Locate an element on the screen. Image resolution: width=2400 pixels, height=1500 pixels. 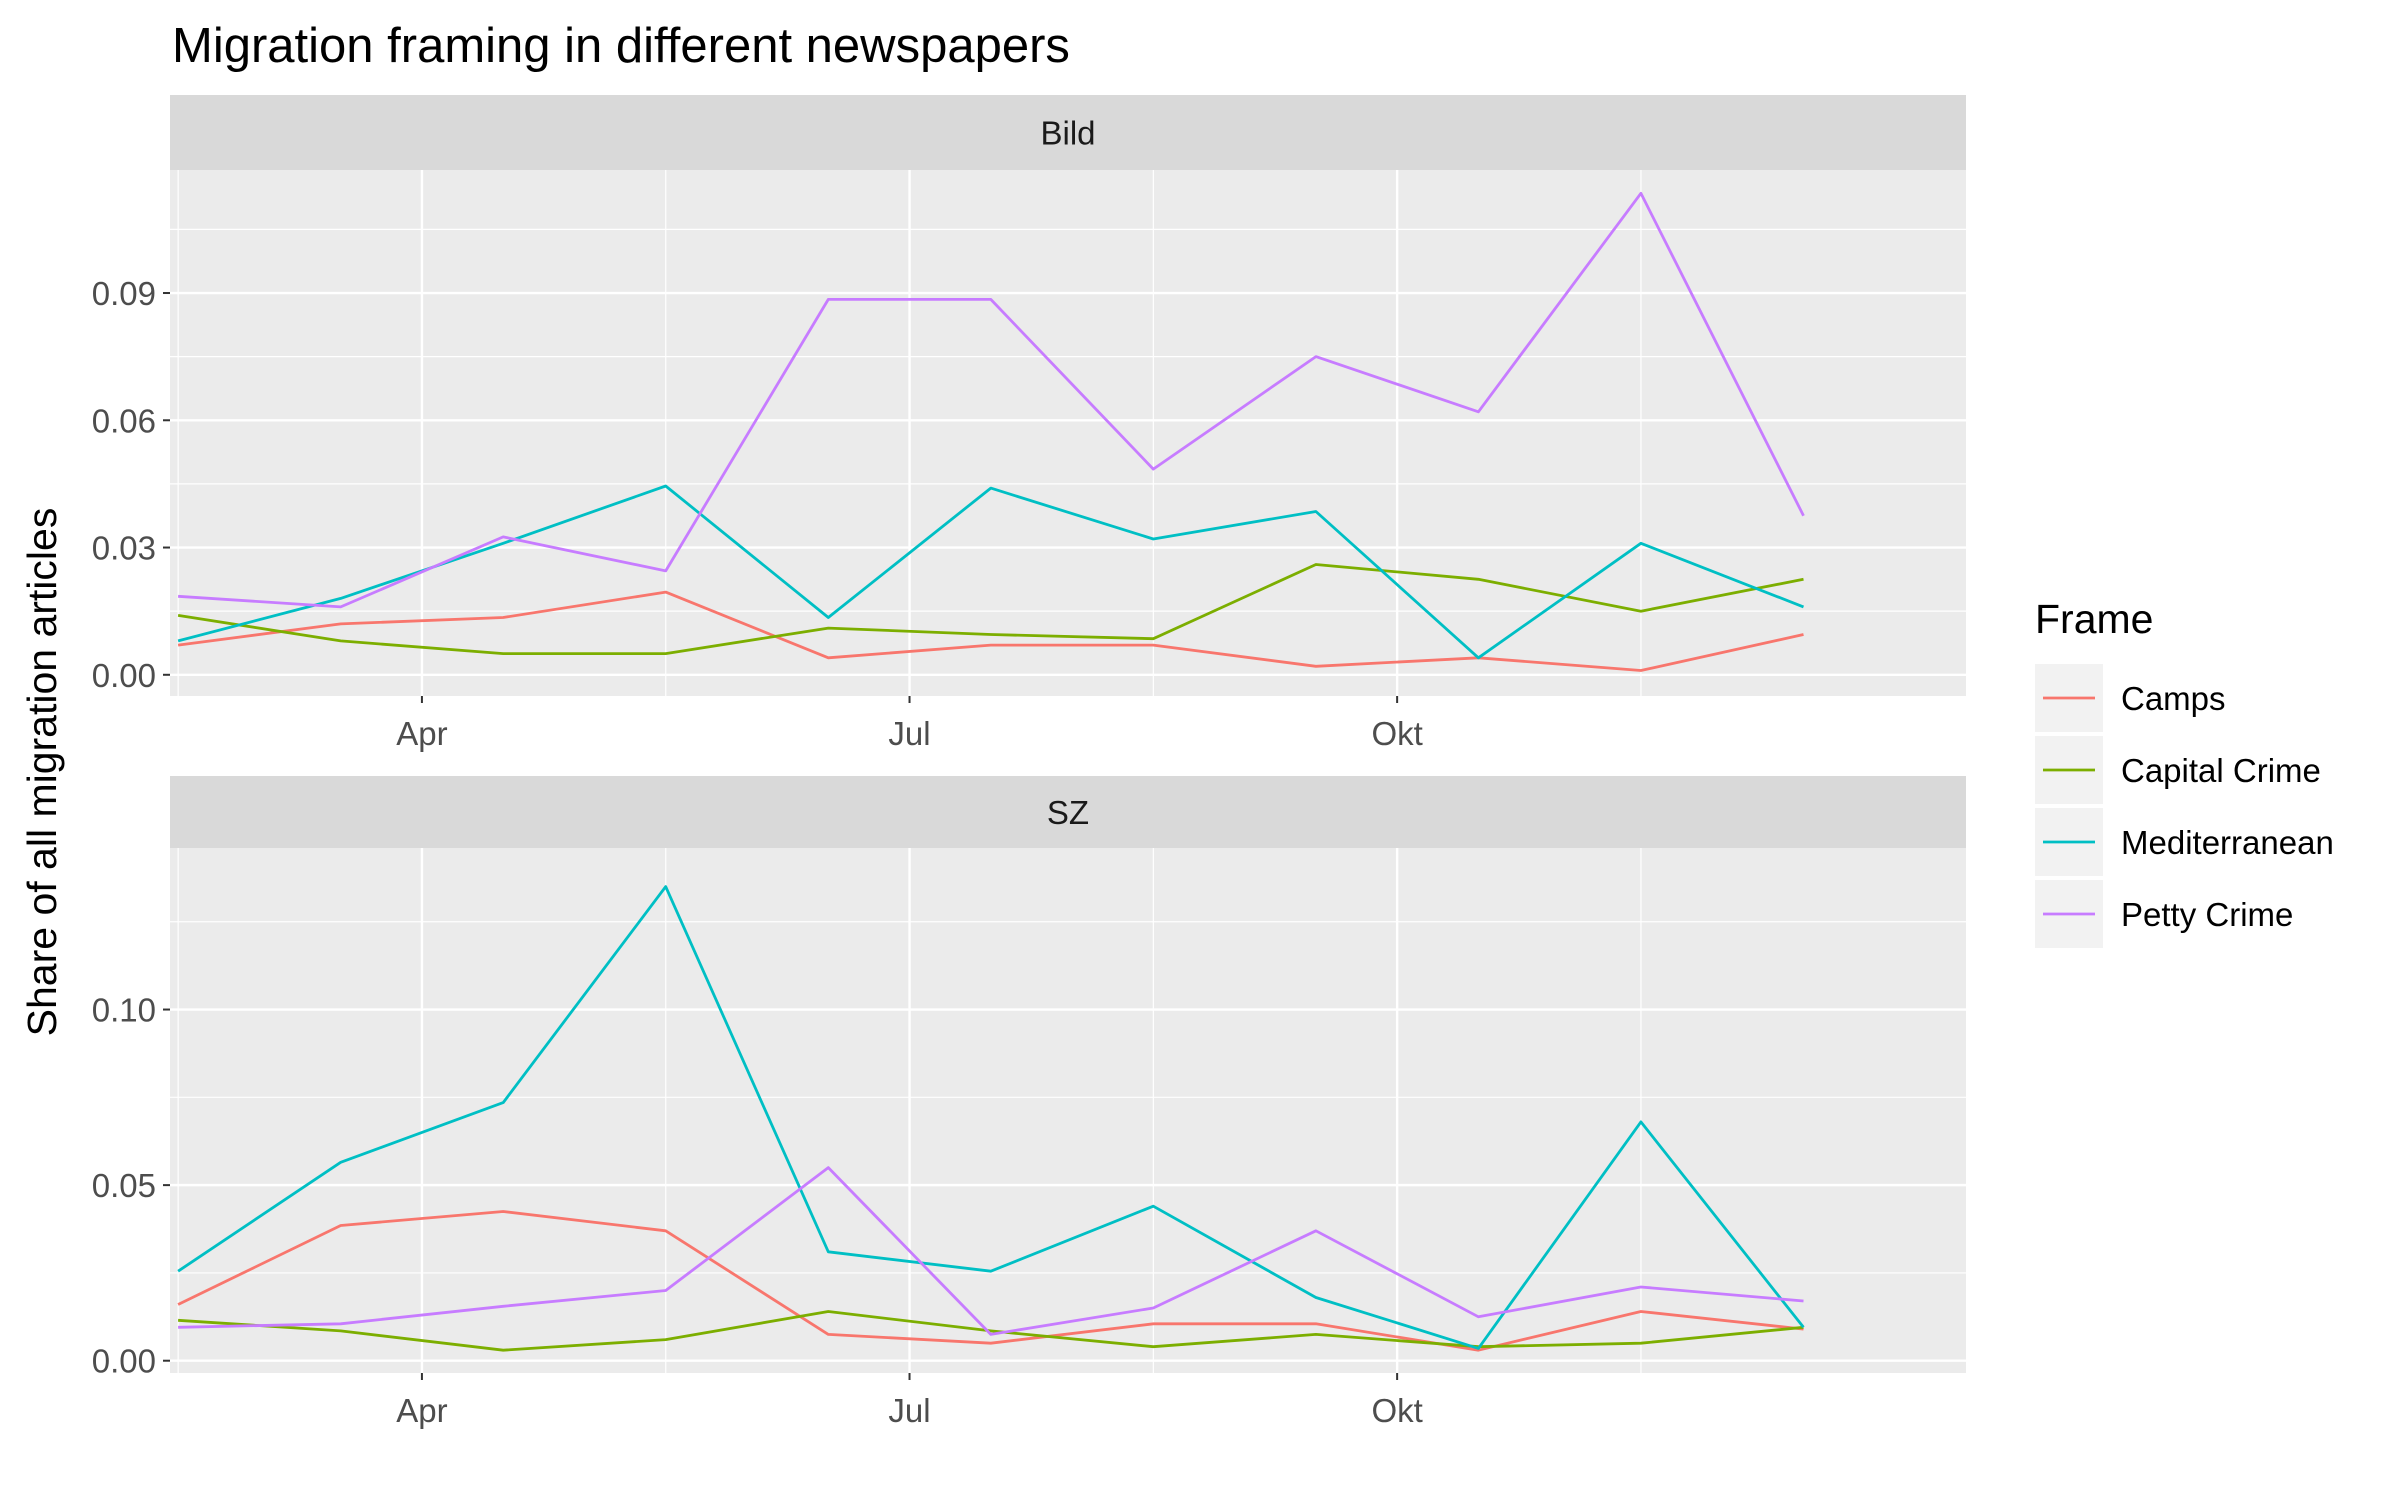
legend-item-mediterranean: Mediterranean is located at coordinates (2184, 842).